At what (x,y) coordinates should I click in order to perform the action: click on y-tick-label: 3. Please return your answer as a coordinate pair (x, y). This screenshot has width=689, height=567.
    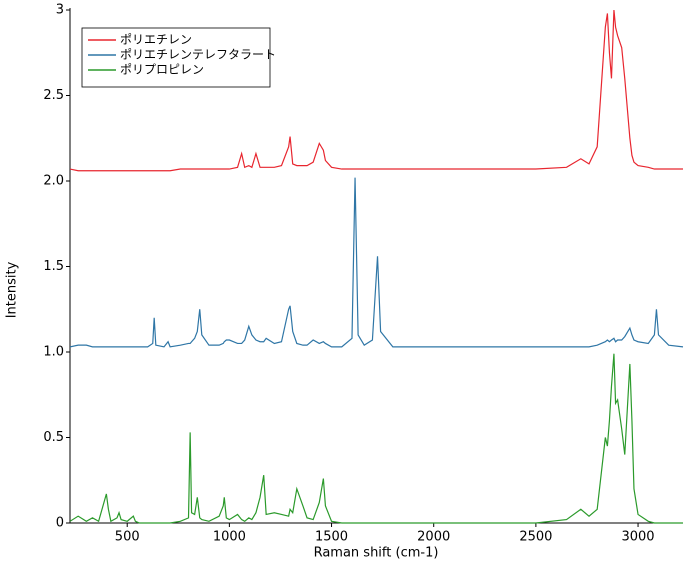
    Looking at the image, I should click on (60, 10).